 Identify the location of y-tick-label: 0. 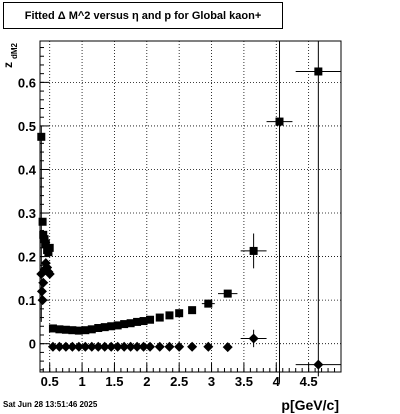
(32, 344).